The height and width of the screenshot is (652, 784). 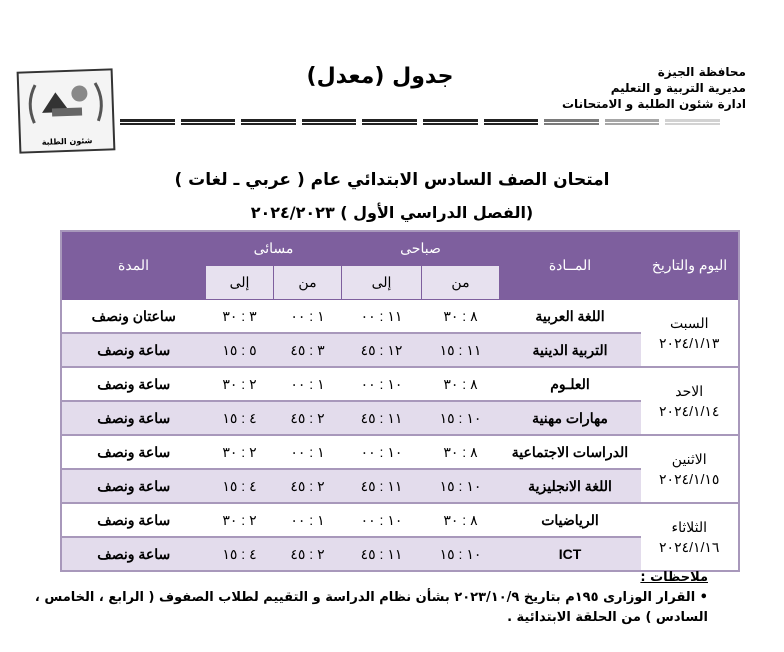 What do you see at coordinates (689, 459) in the screenshot?
I see `day-name: الاثنين` at bounding box center [689, 459].